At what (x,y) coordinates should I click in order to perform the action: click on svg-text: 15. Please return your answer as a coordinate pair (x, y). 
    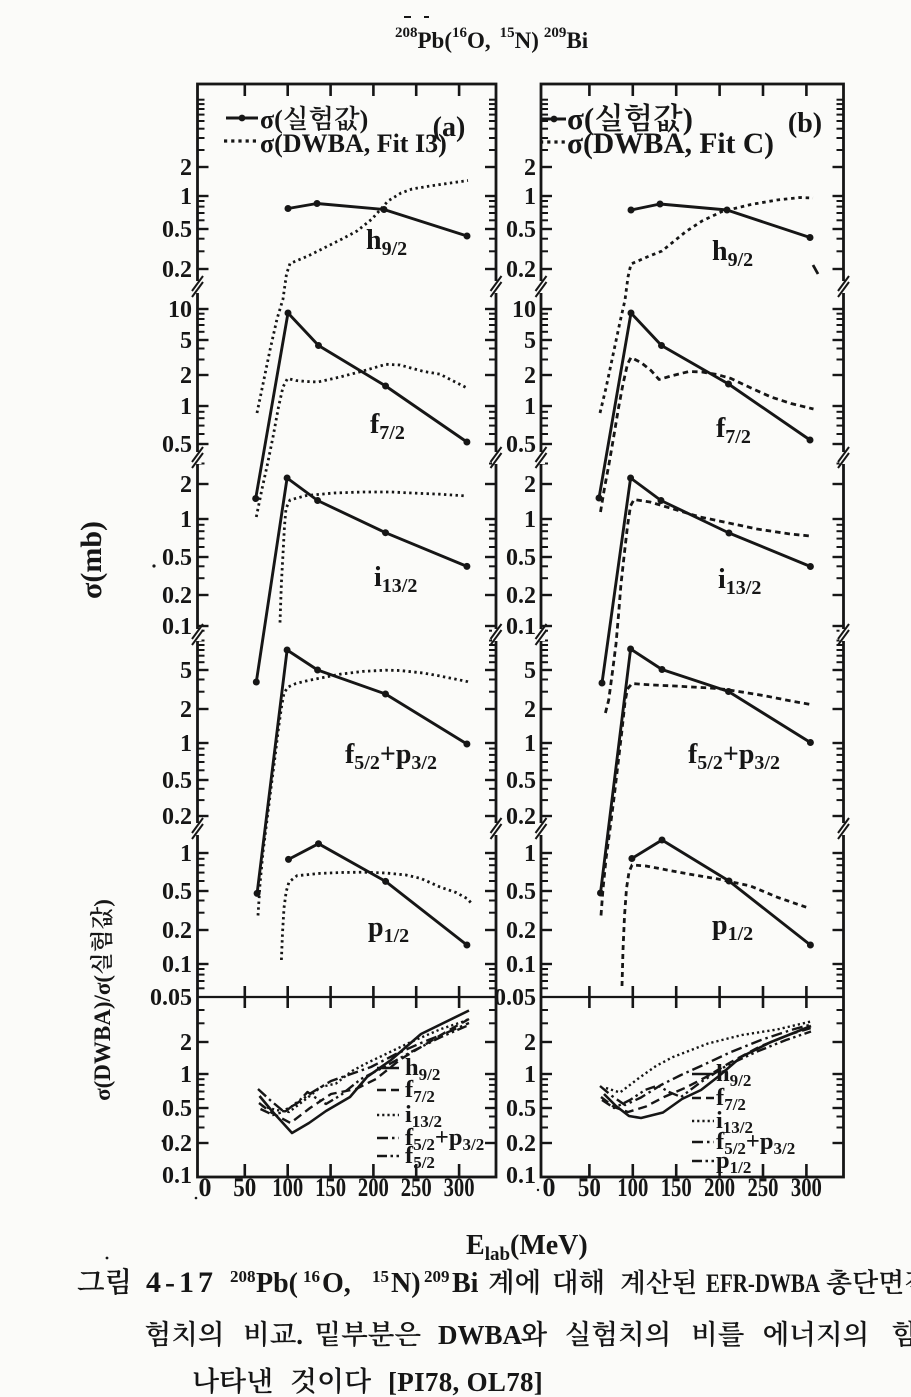
    Looking at the image, I should click on (380, 1276).